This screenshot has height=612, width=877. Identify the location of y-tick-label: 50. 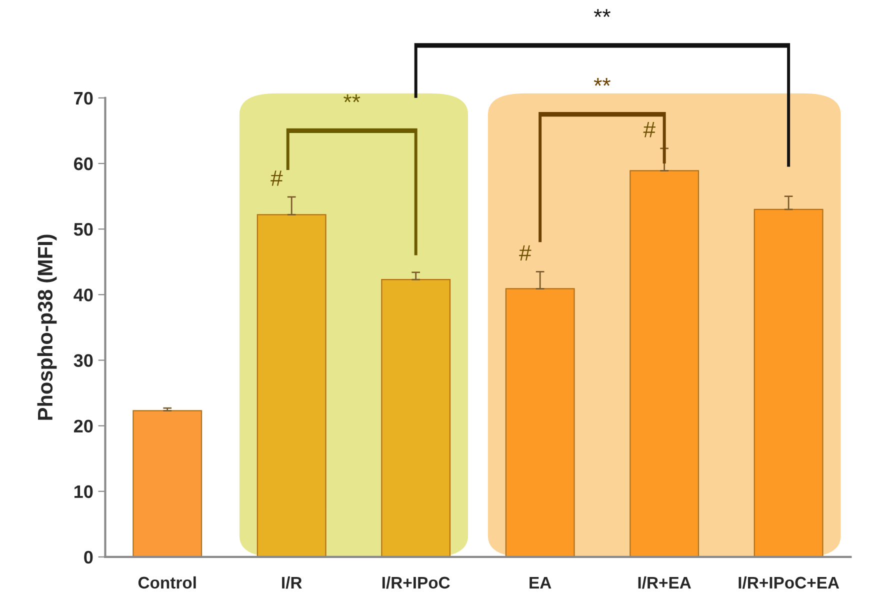
(83, 229).